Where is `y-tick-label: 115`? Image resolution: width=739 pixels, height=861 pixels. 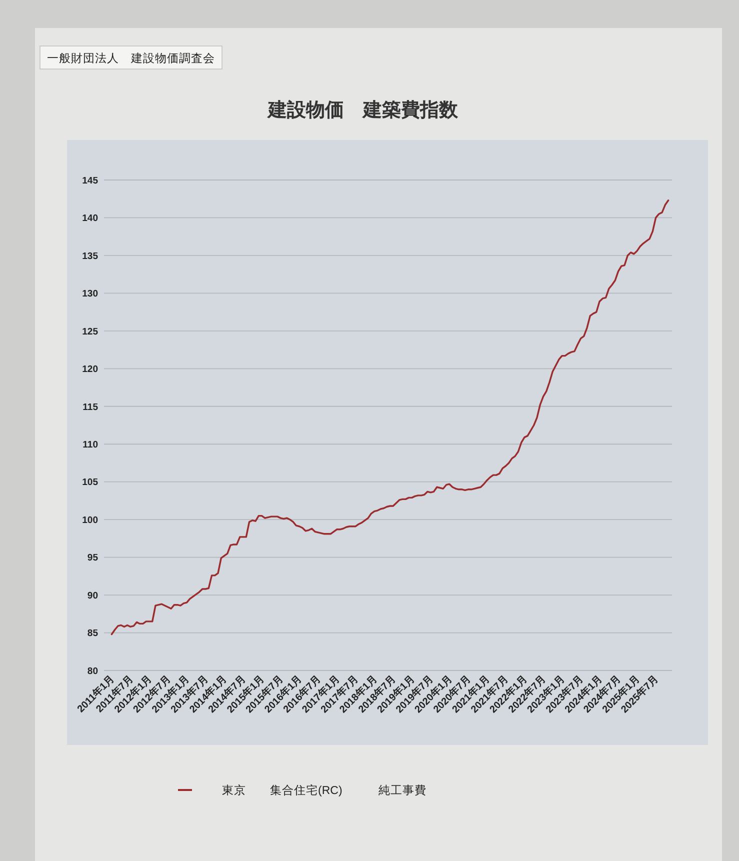
y-tick-label: 115 is located at coordinates (90, 407).